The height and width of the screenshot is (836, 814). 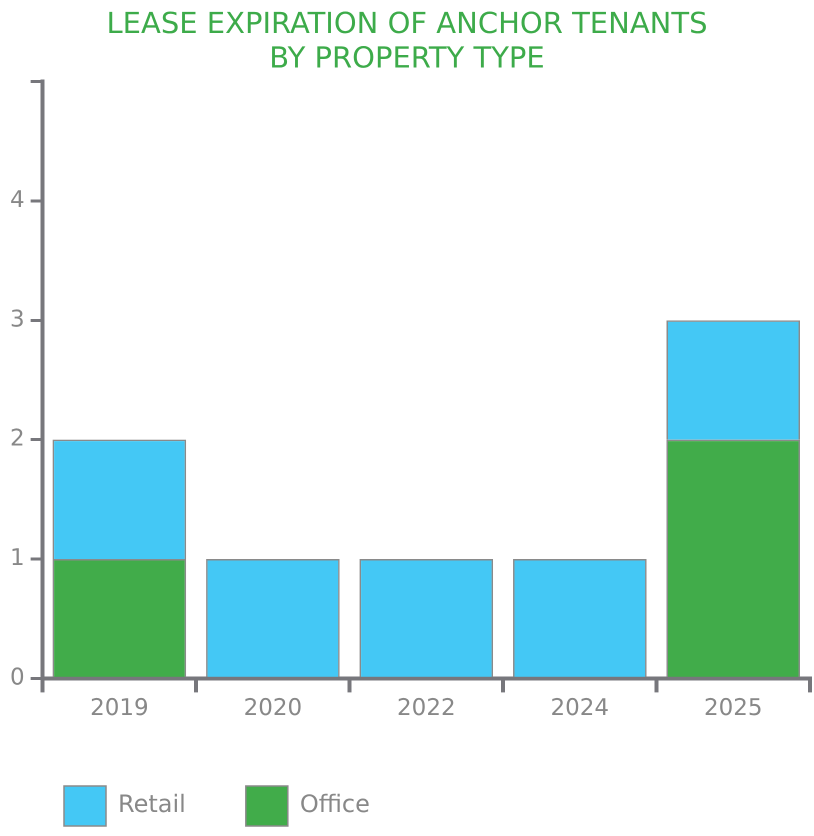 I want to click on x-tick-label: 2025, so click(x=733, y=708).